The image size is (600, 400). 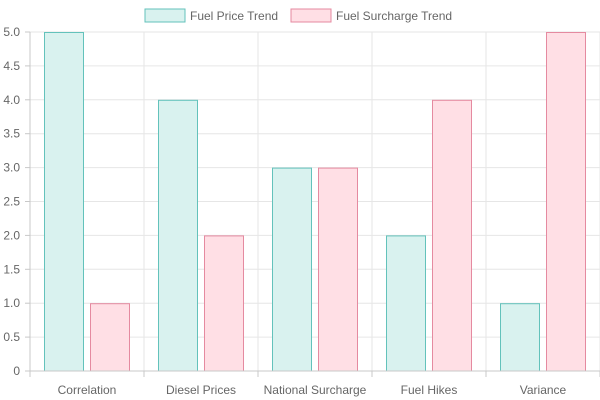 I want to click on bar-fuel-surcharge-trend-national-surcharge, so click(x=338, y=269).